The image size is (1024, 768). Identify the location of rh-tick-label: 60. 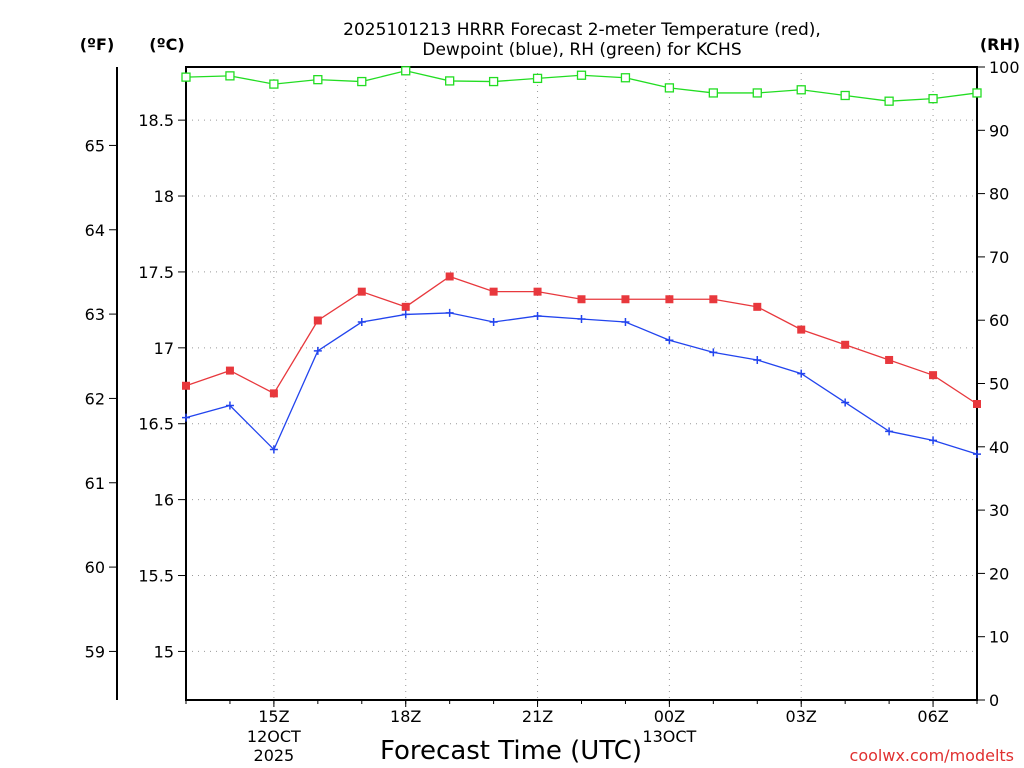
(999, 320).